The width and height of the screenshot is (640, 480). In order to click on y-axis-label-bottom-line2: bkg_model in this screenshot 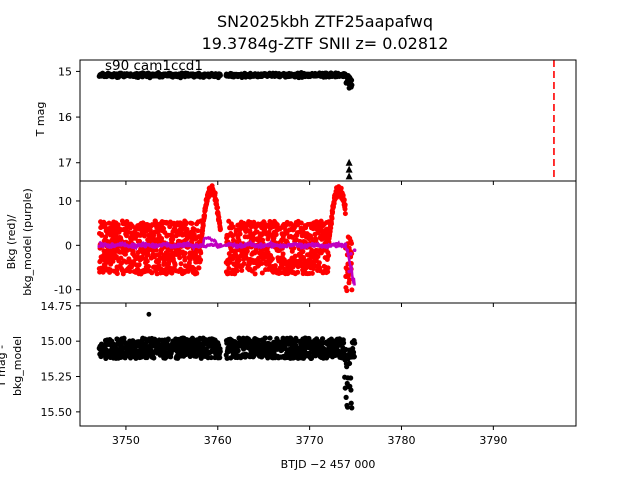, I will do `click(17, 366)`.